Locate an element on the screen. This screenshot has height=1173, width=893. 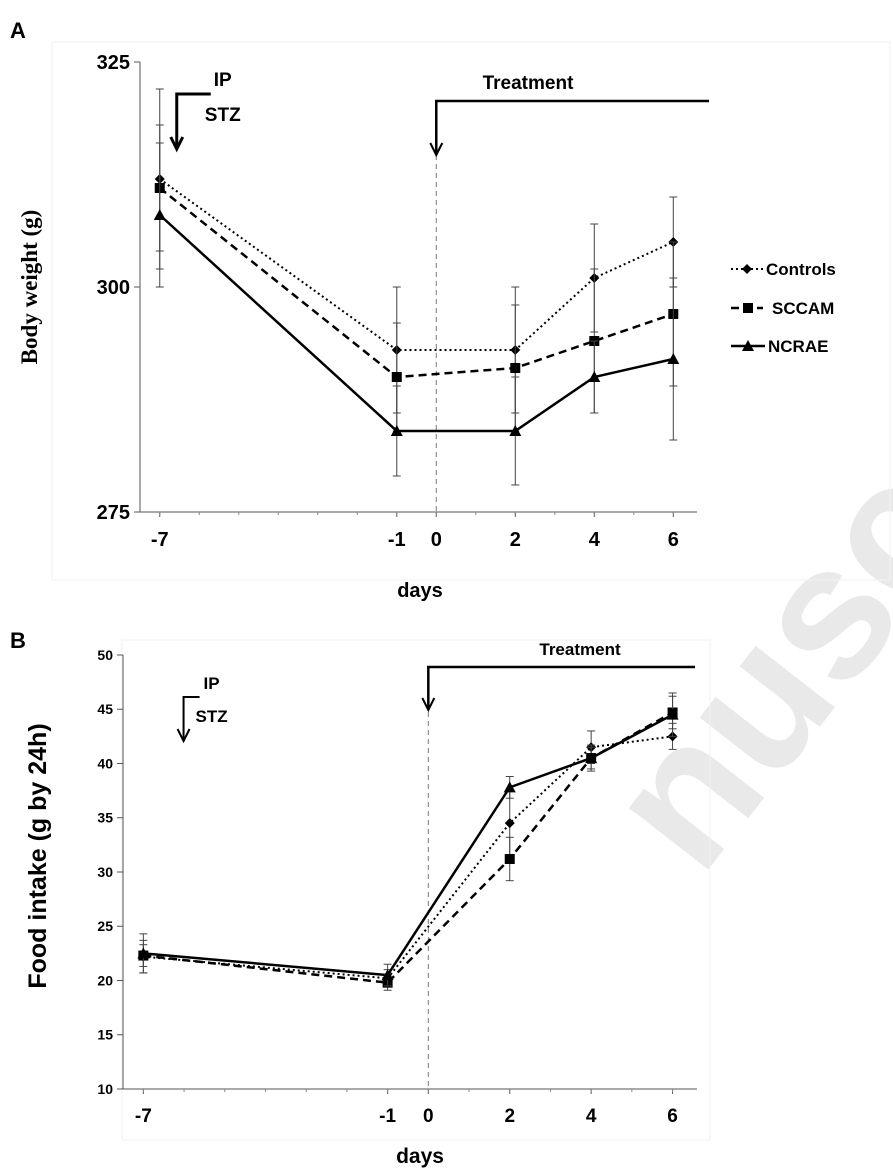
diamond-marker-icon is located at coordinates (747, 269).